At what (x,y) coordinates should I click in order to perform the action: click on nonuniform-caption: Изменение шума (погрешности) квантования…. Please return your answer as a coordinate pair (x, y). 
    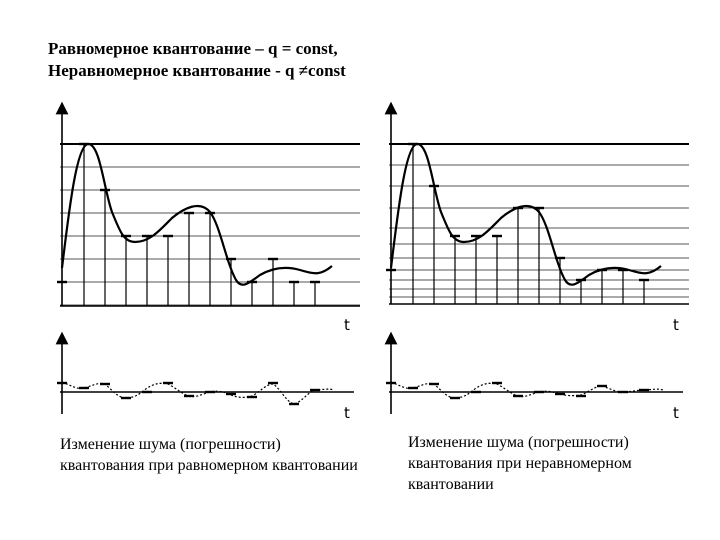
    Looking at the image, I should click on (520, 463).